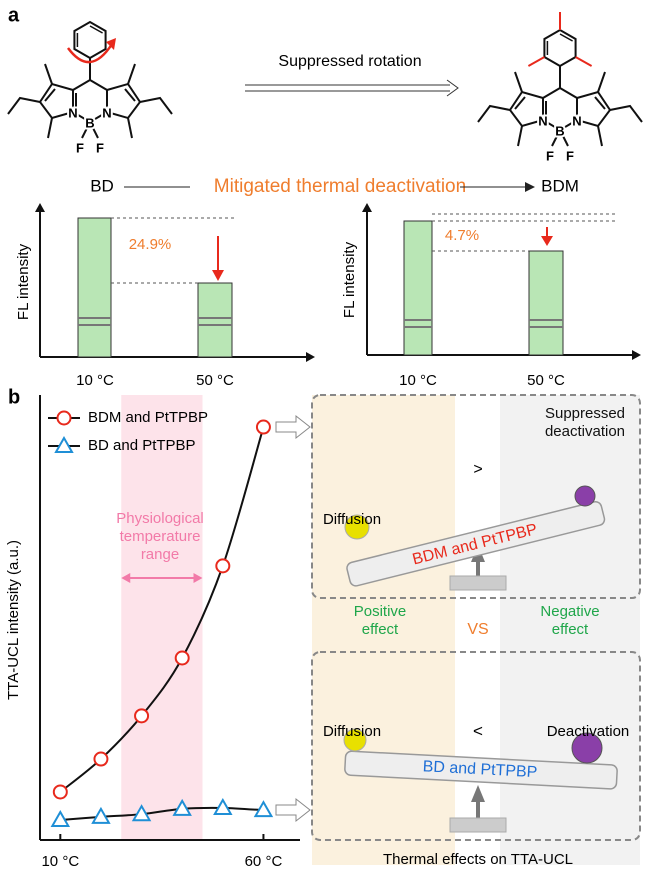 This screenshot has width=654, height=875. What do you see at coordinates (462, 235) in the screenshot?
I see `drop-label: 4.7%` at bounding box center [462, 235].